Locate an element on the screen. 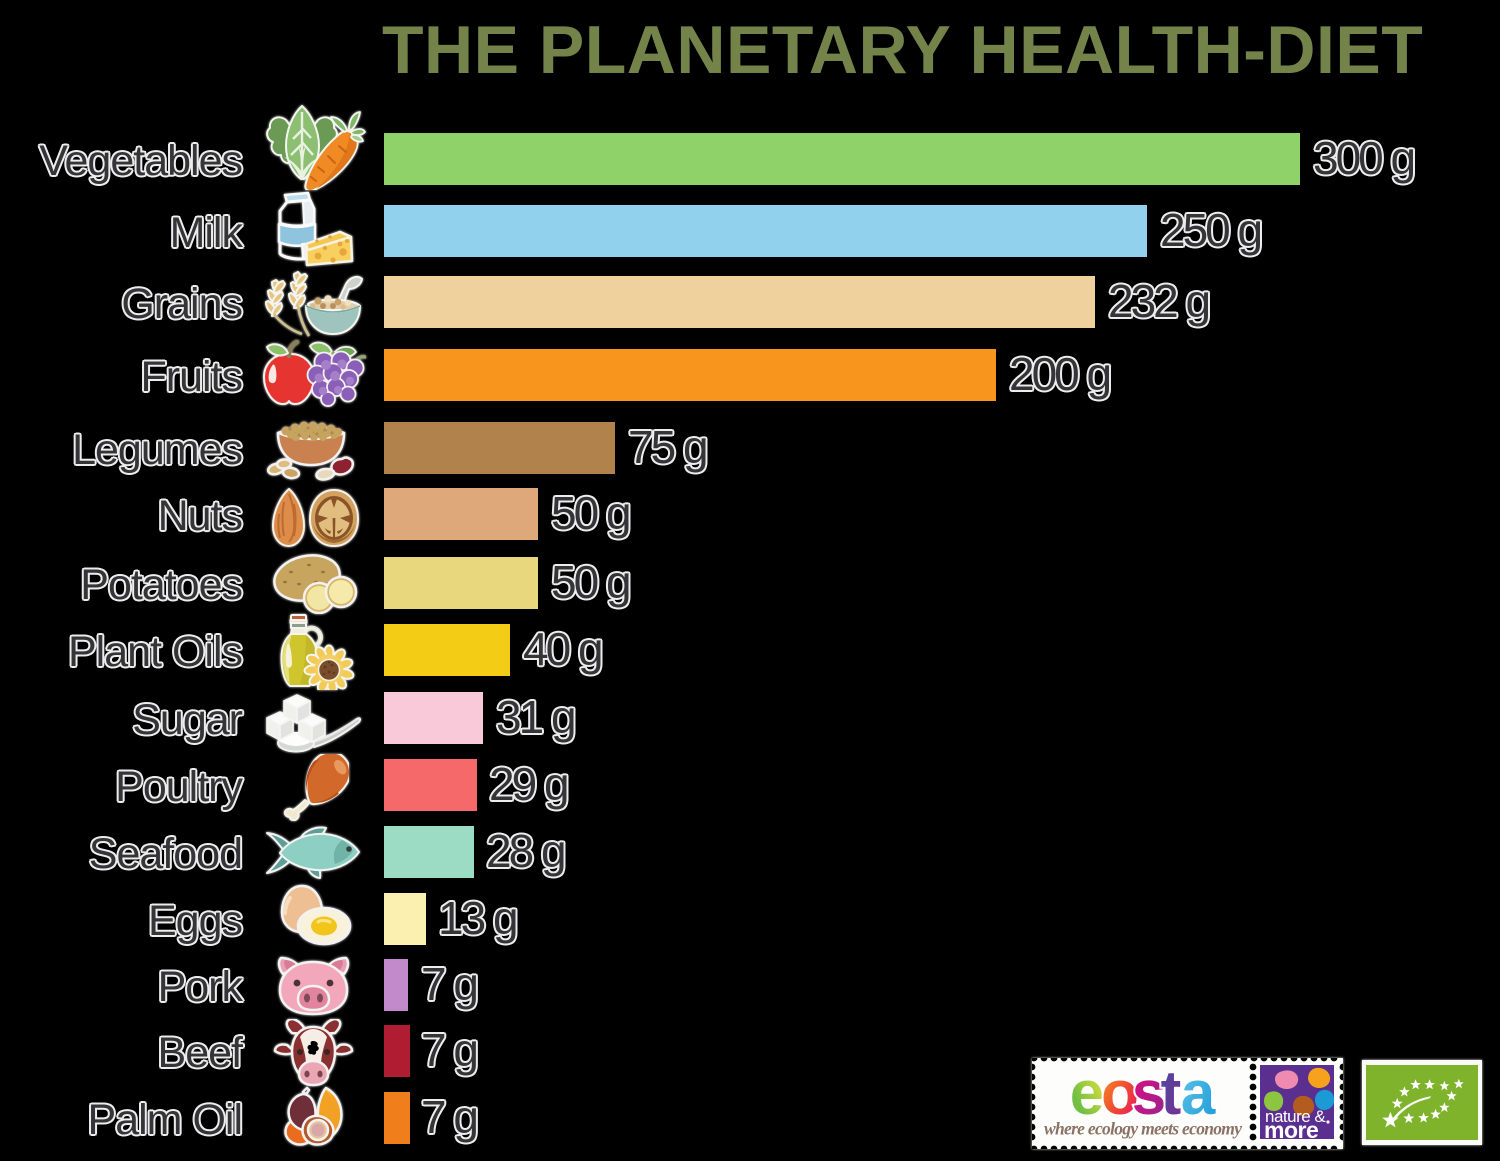 This screenshot has width=1500, height=1161. svg-text: where ecology meets economy is located at coordinates (1143, 1129).